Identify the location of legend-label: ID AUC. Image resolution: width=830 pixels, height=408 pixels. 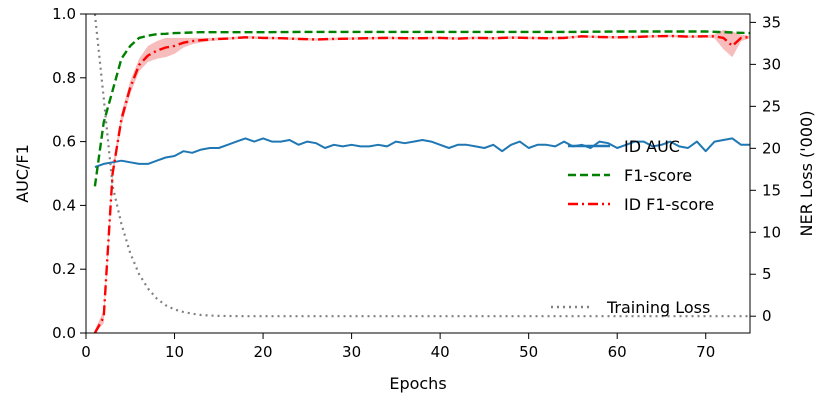
(652, 146).